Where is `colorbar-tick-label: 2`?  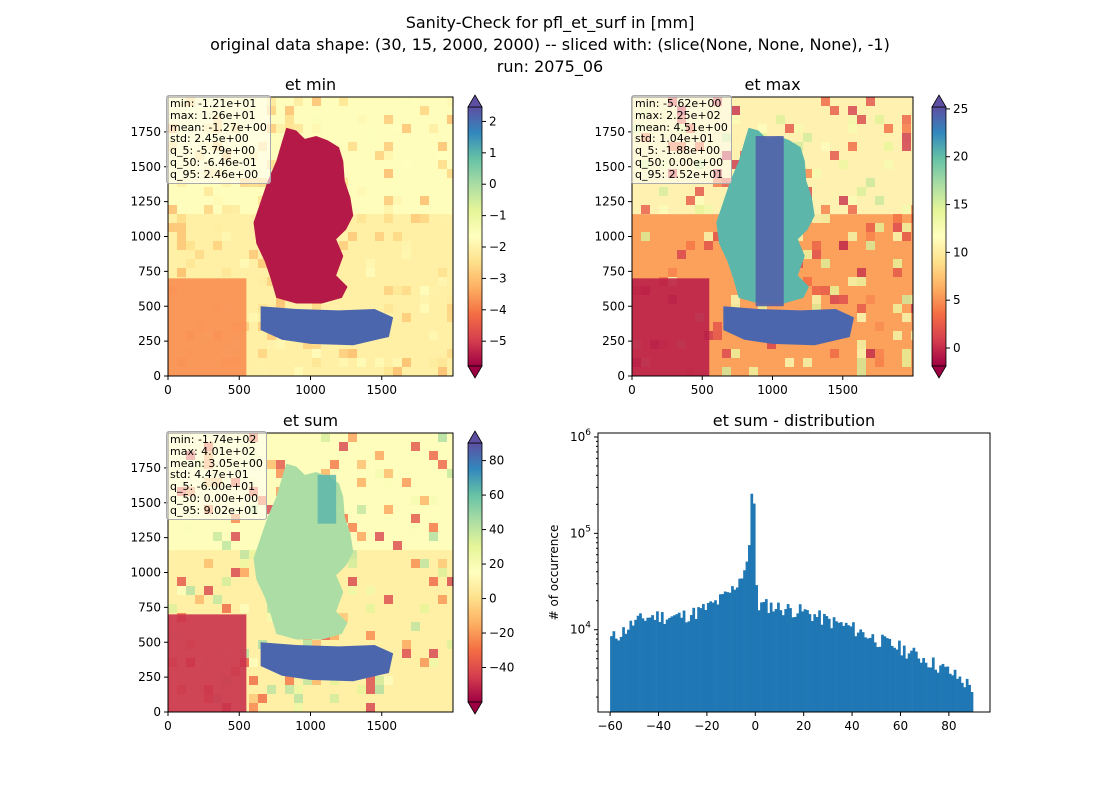
colorbar-tick-label: 2 is located at coordinates (493, 121).